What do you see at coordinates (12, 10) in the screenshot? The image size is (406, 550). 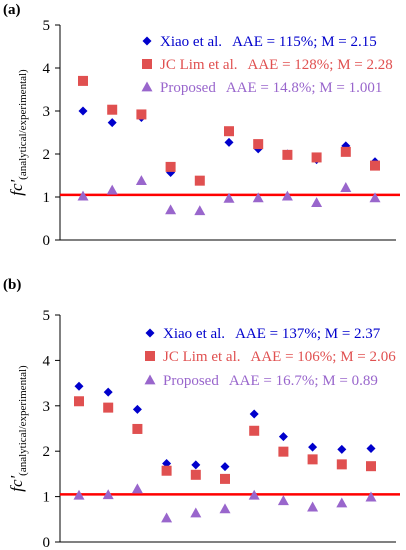 I see `panel-label-a: (a)` at bounding box center [12, 10].